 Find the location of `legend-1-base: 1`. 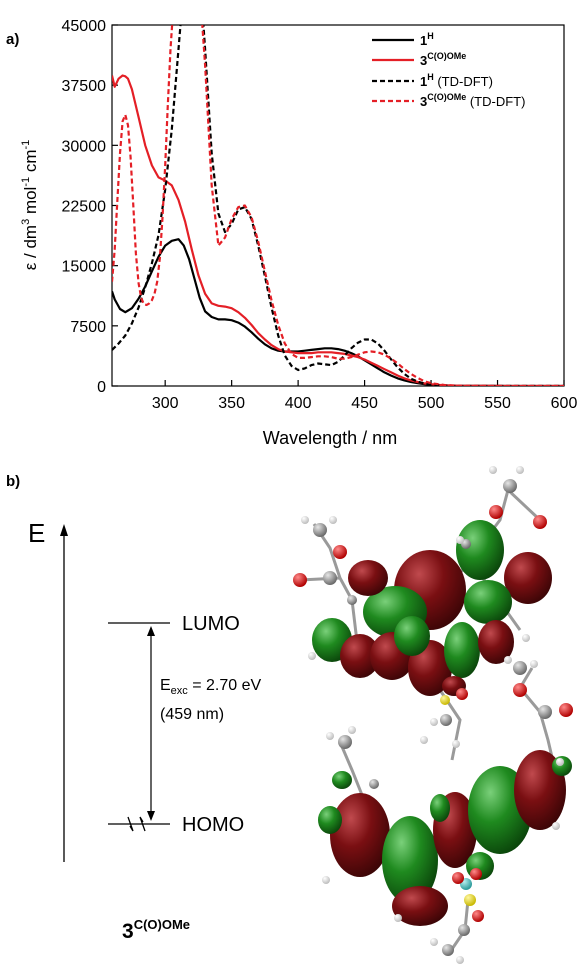

legend-1-base: 1 is located at coordinates (423, 40).